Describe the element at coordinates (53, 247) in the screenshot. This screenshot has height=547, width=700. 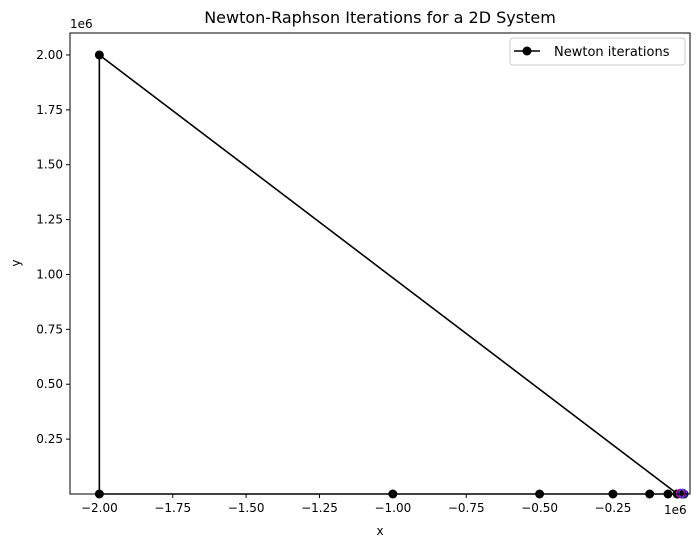
I see `y-axis: 0.25 0.50 0.75 1.00 1.25 1.50 1.75 2.00` at that location.